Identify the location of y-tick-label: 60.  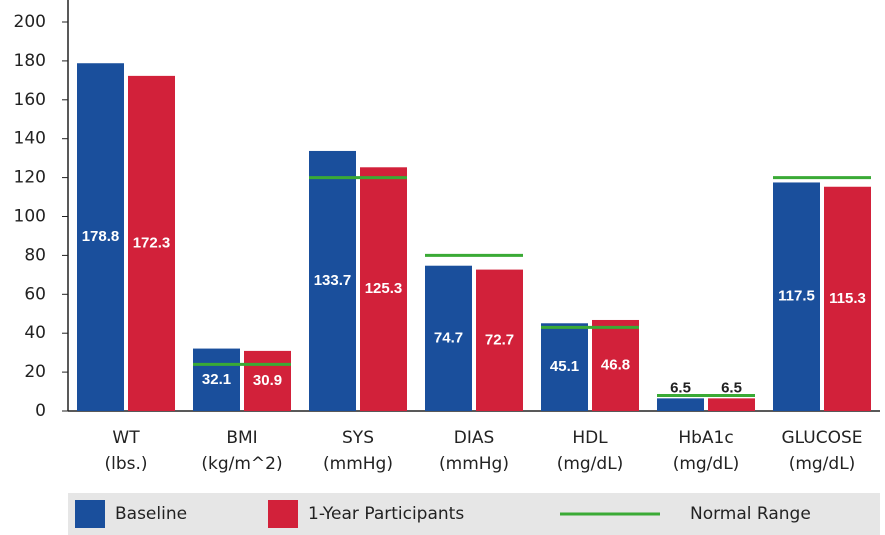
(35, 294).